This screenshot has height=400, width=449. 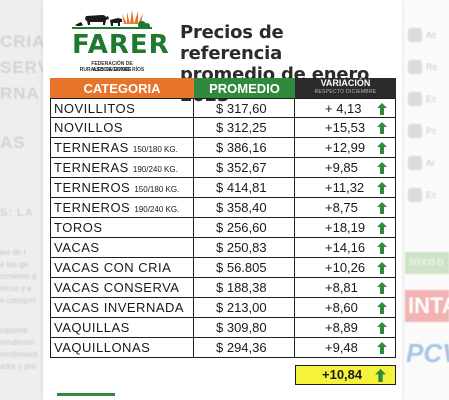 I want to click on header-category: CATEGORIA, so click(x=122, y=88).